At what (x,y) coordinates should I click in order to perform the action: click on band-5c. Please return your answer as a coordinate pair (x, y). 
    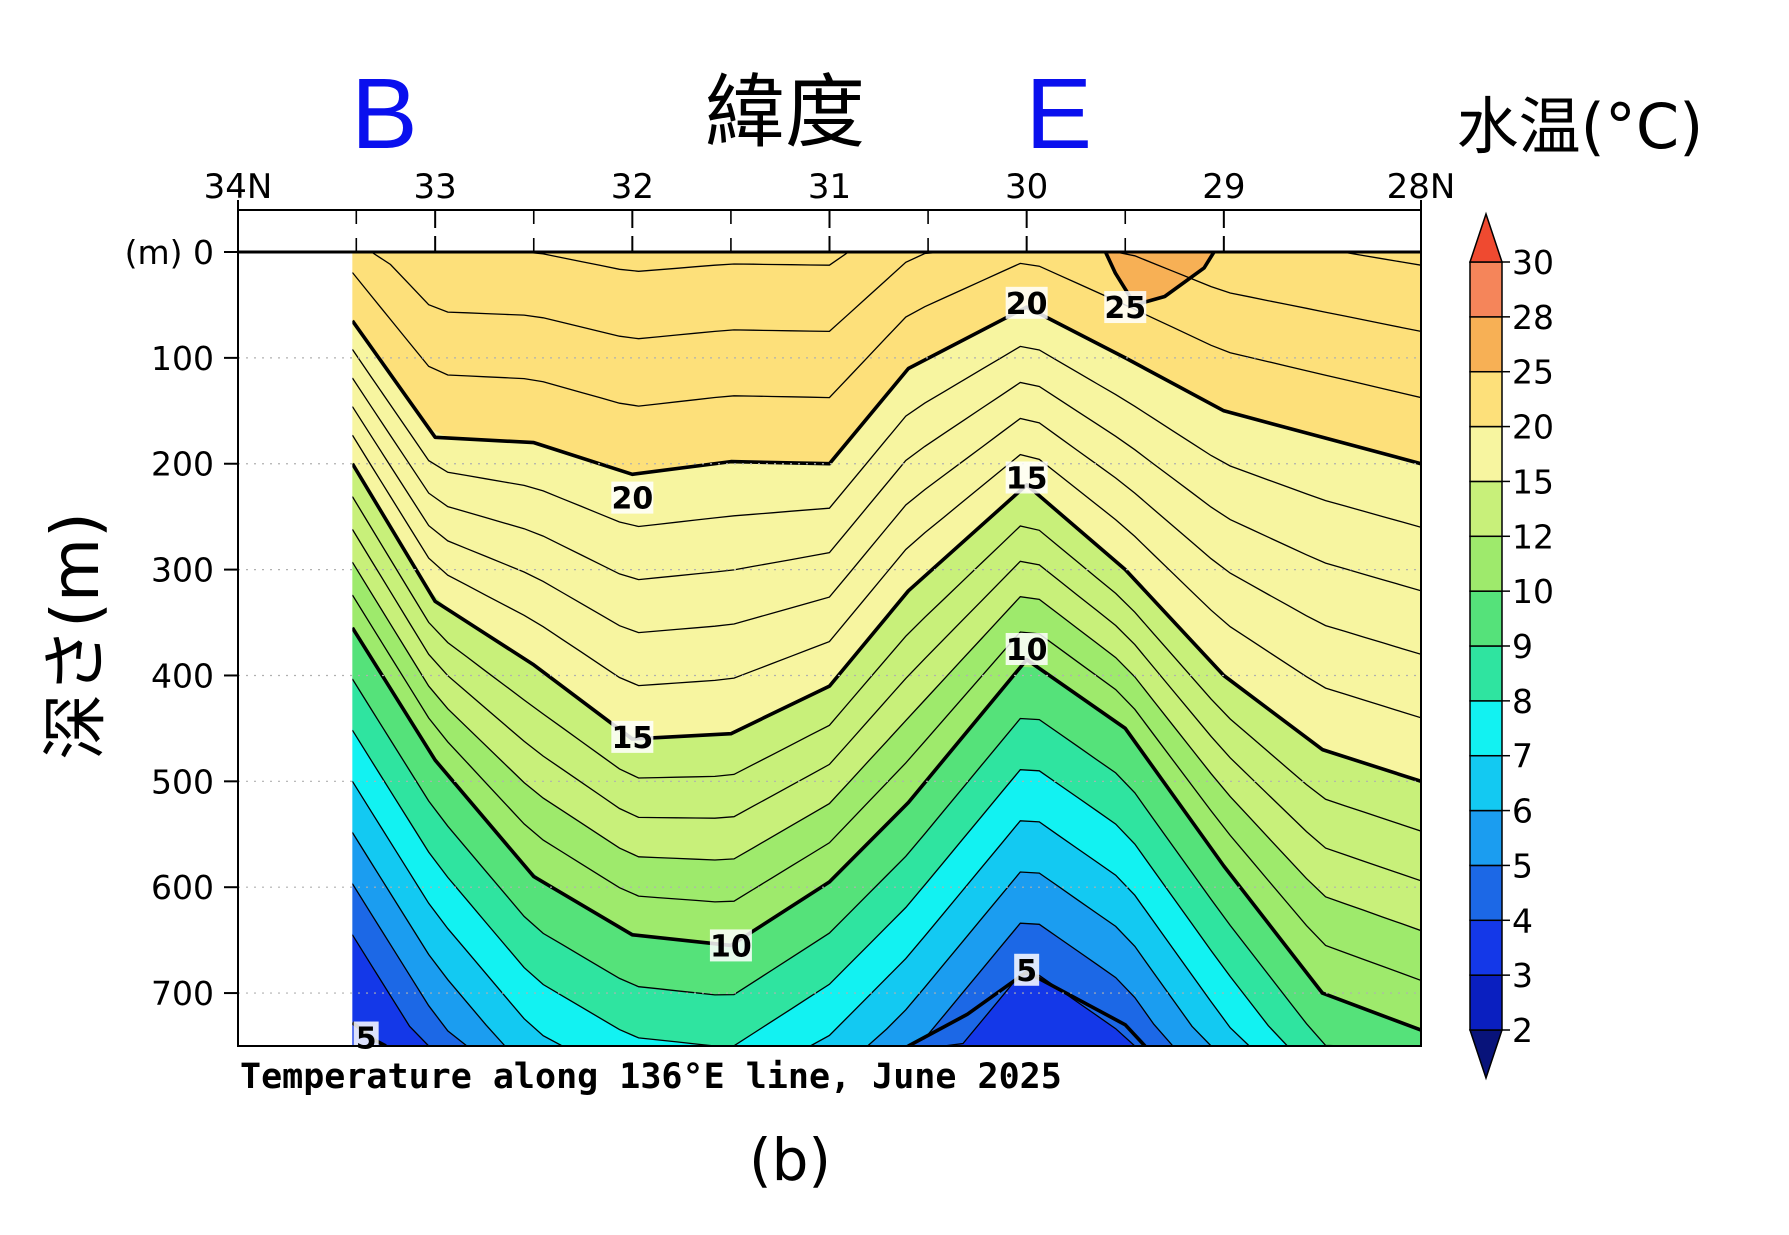
    Looking at the image, I should click on (886, 938).